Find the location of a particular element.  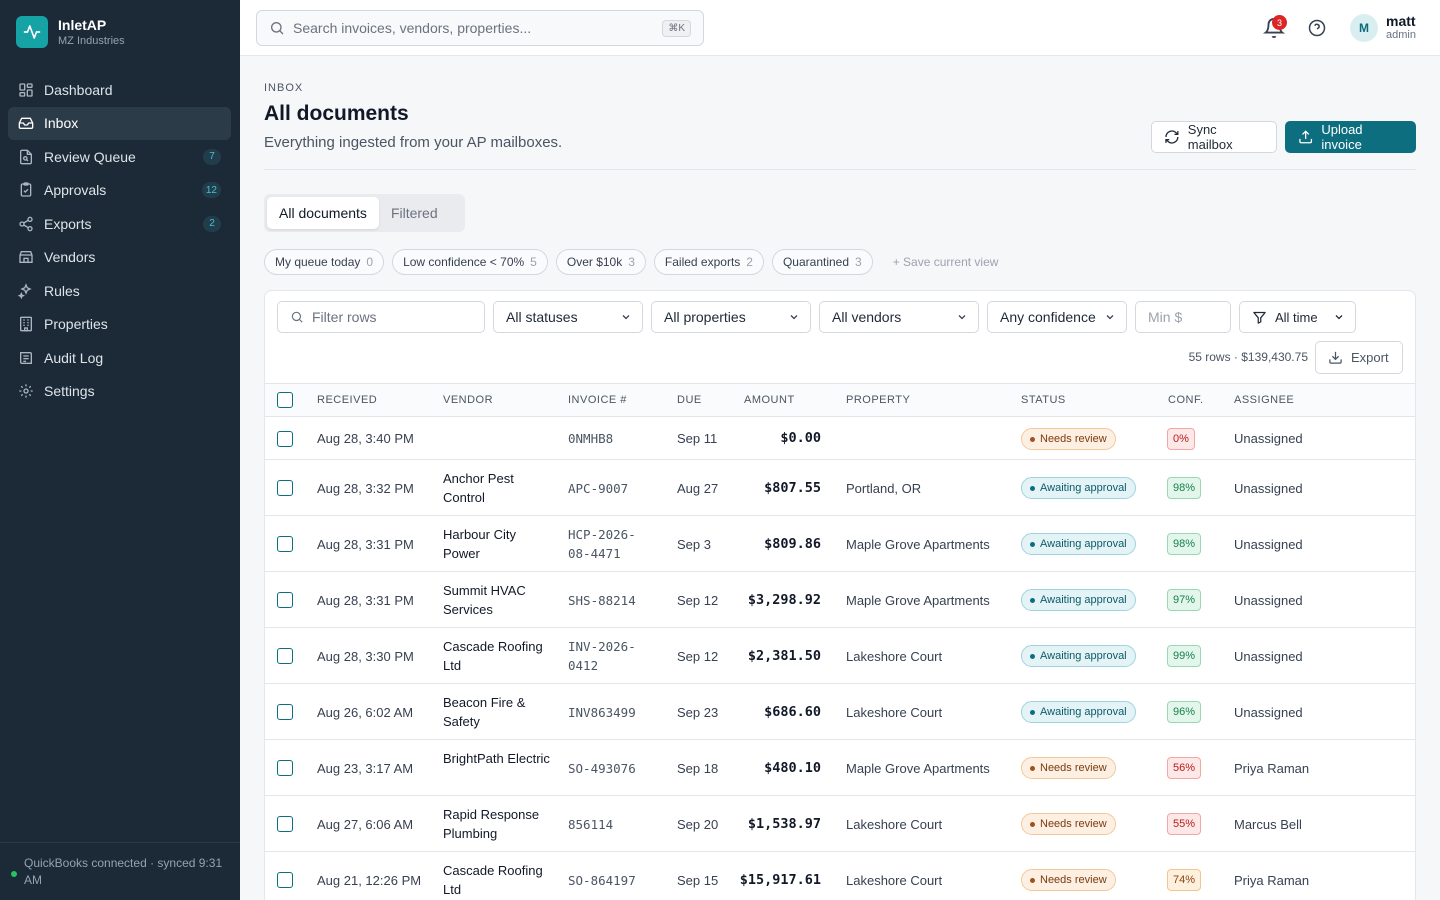

chip-label: Failed exports is located at coordinates (702, 262).